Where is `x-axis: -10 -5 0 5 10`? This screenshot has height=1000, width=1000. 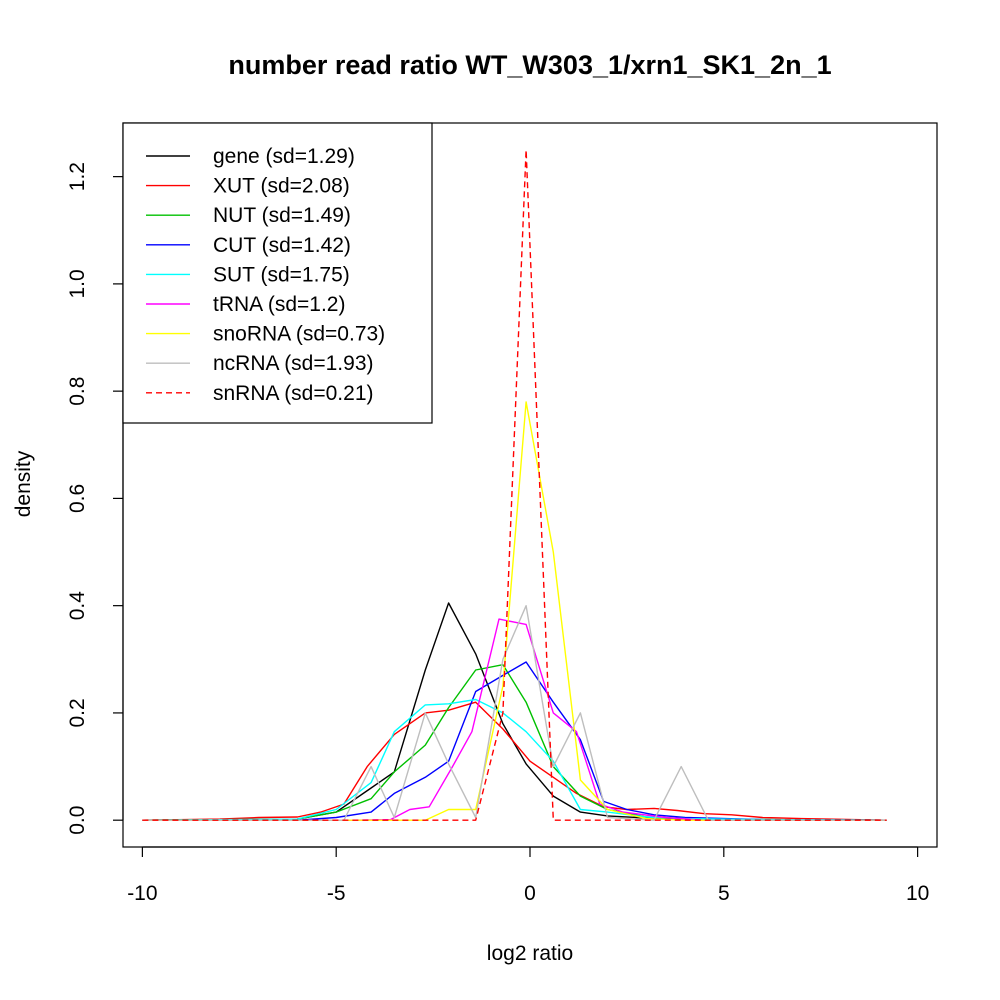 x-axis: -10 -5 0 5 10 is located at coordinates (528, 875).